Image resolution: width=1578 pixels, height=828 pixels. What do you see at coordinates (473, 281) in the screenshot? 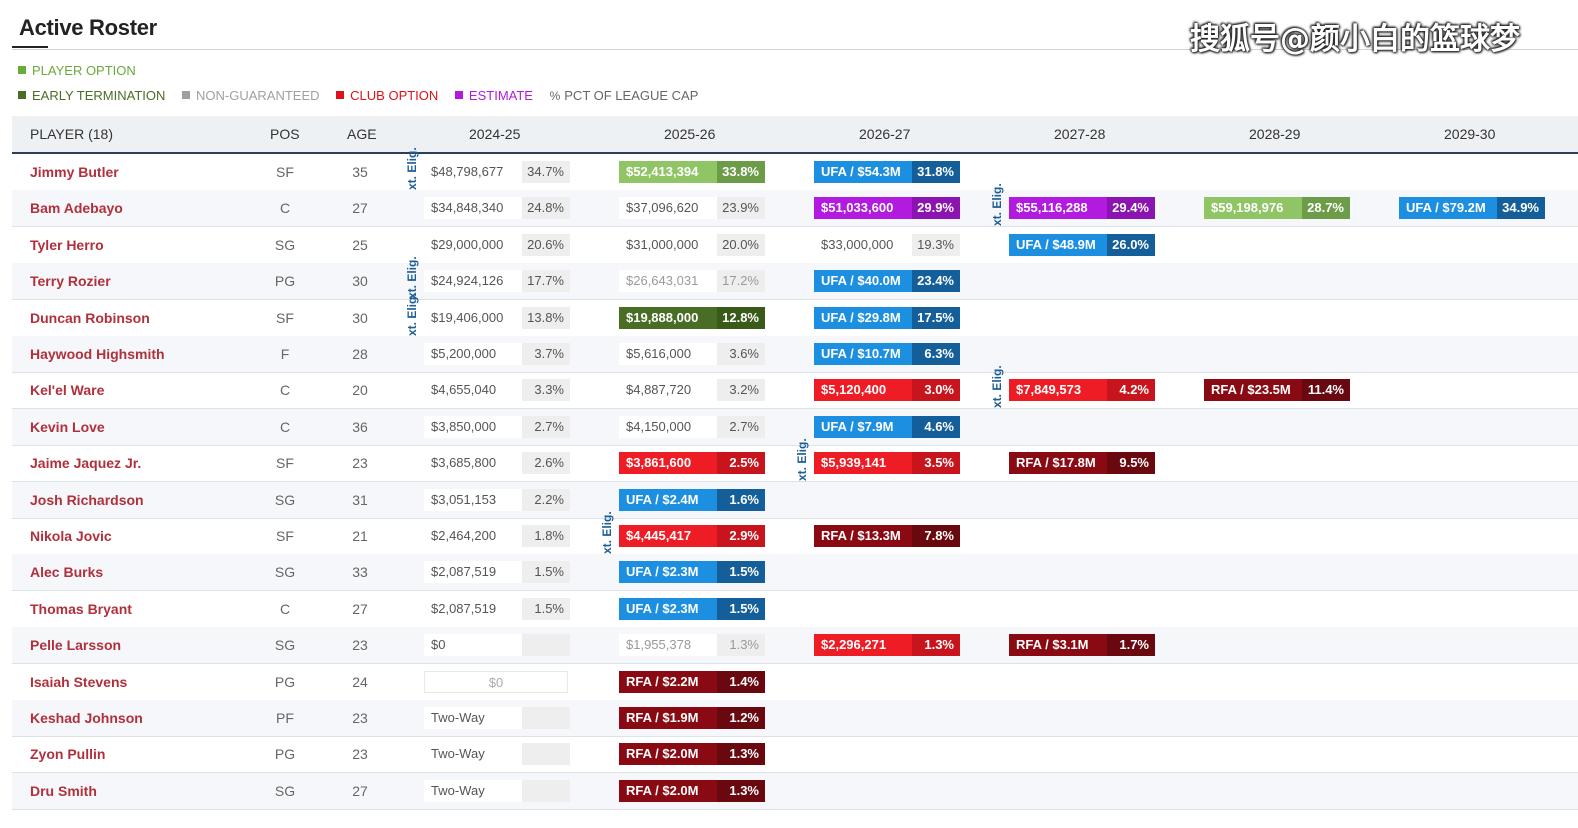
I see `salary-amount: $24,924,126` at bounding box center [473, 281].